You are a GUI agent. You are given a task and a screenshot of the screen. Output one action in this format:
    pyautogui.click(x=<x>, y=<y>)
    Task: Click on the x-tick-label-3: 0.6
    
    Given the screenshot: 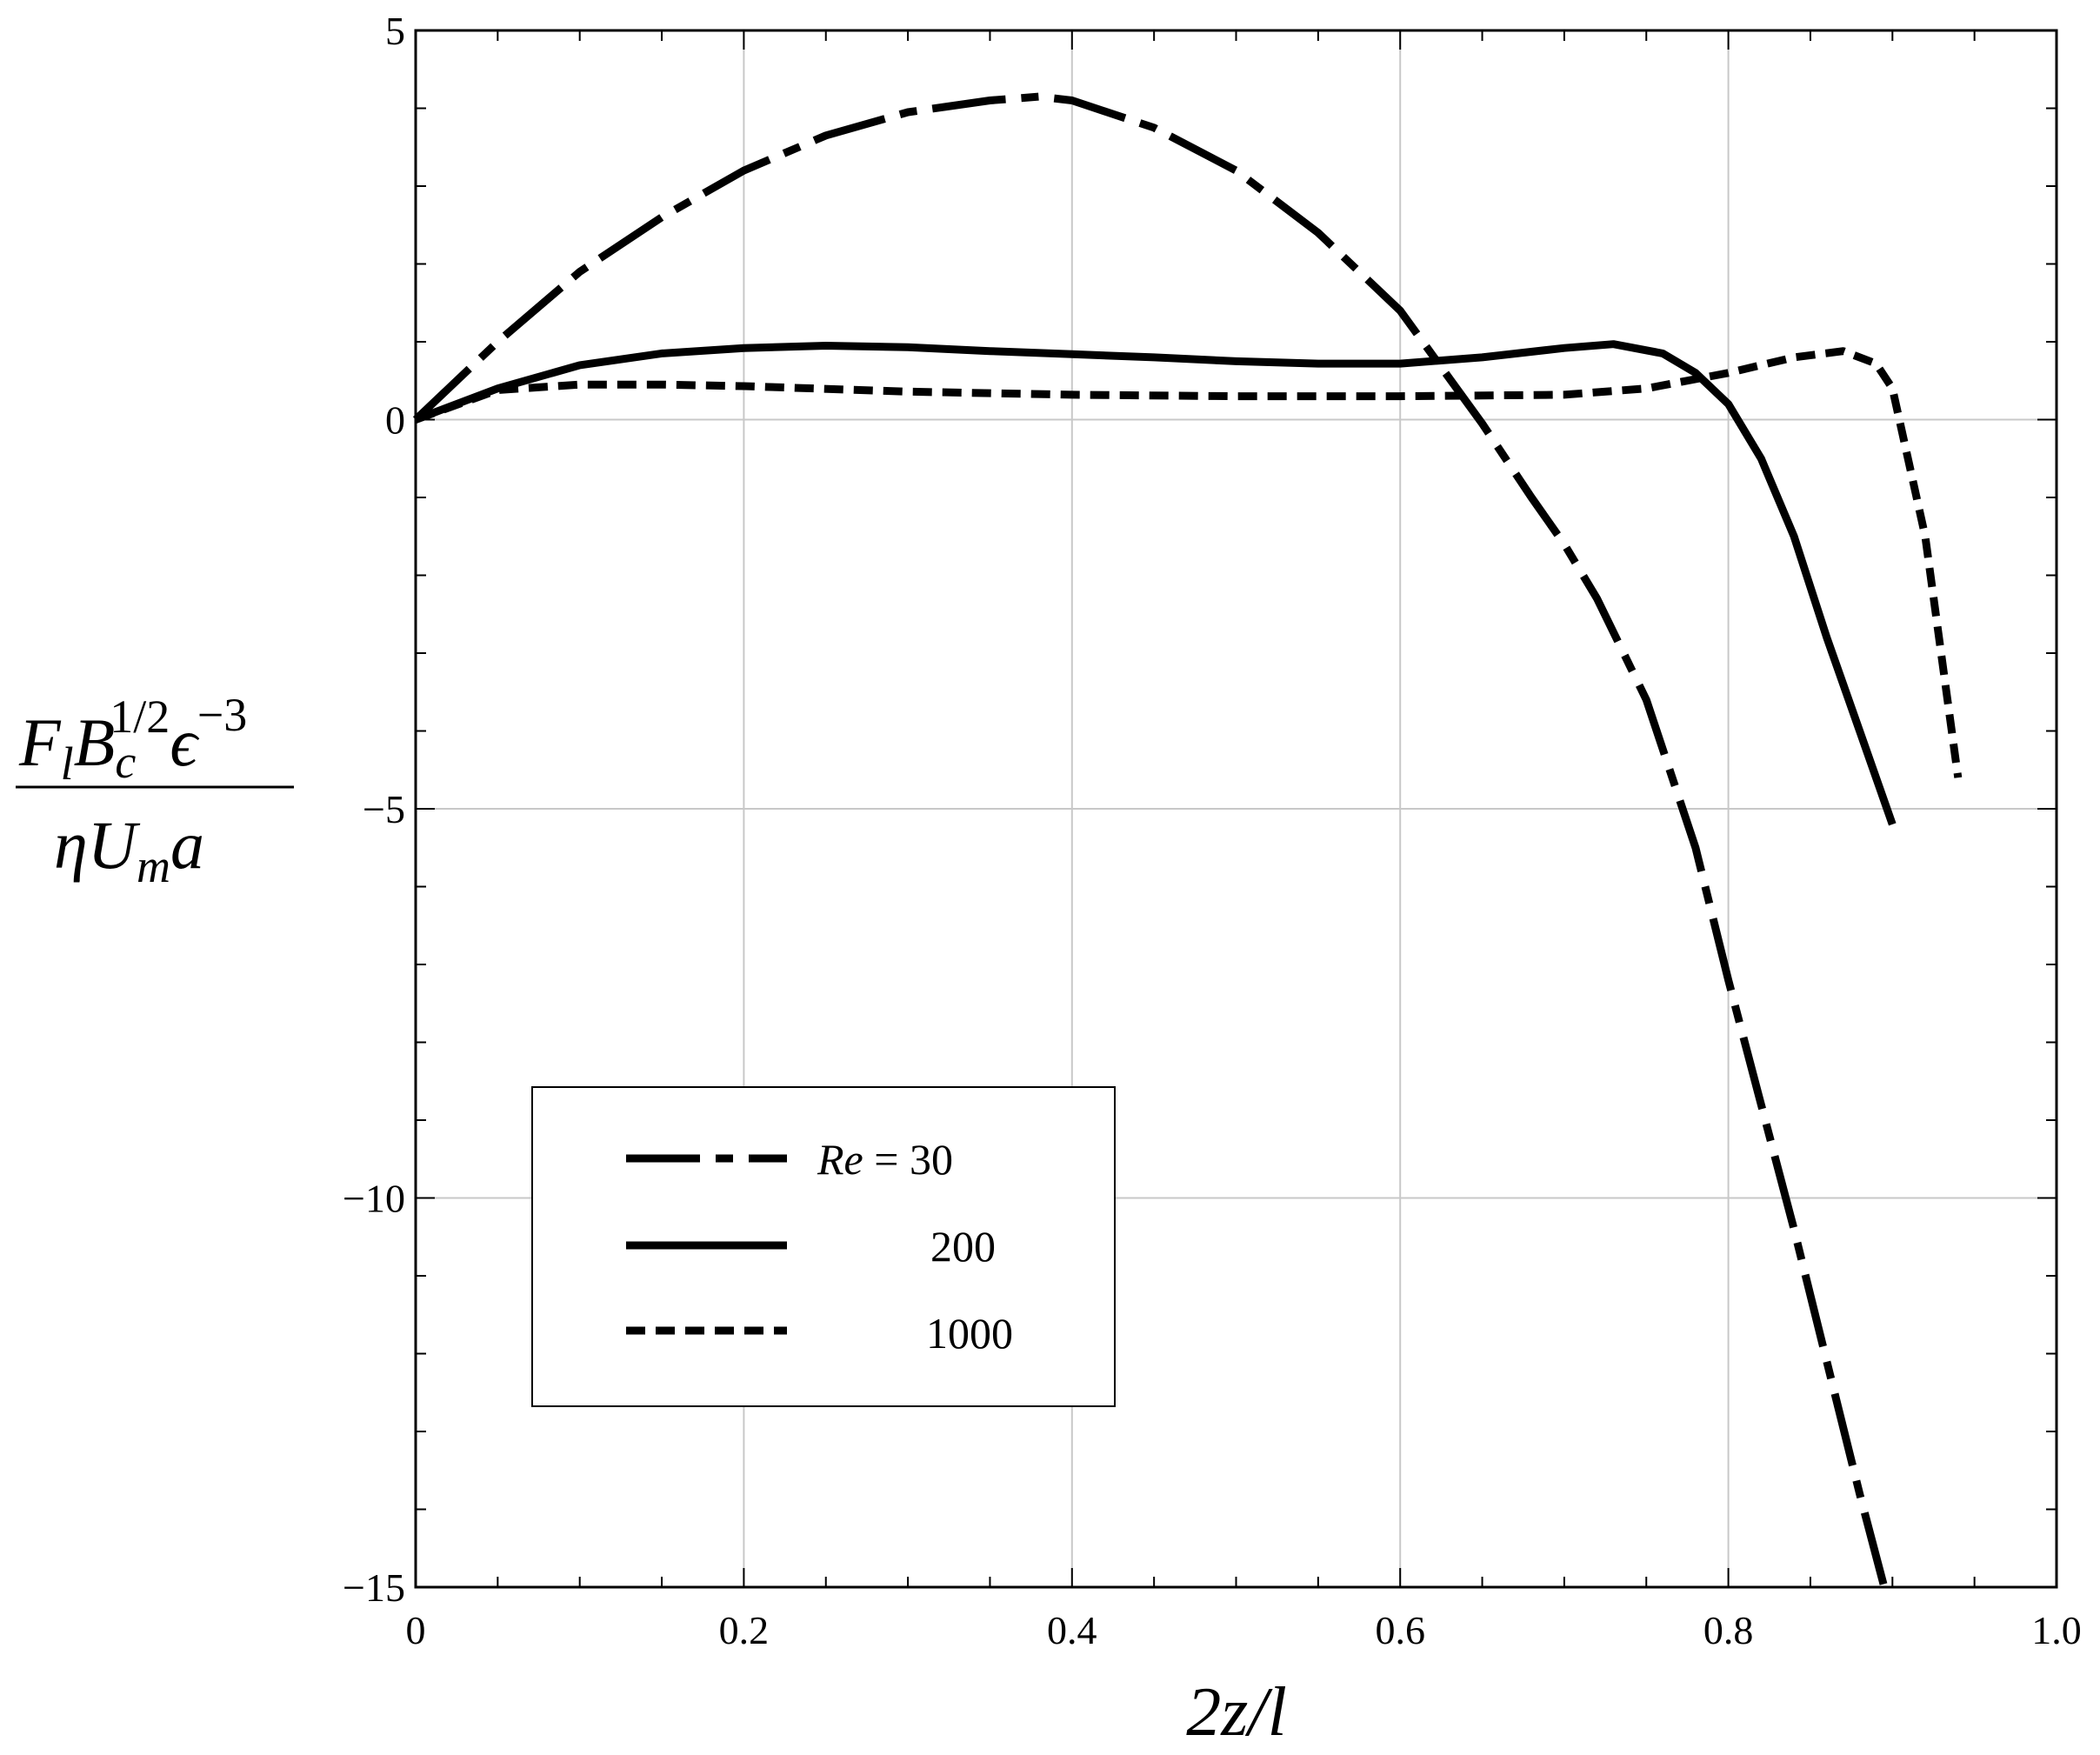 What is the action you would take?
    pyautogui.click(x=1400, y=1630)
    